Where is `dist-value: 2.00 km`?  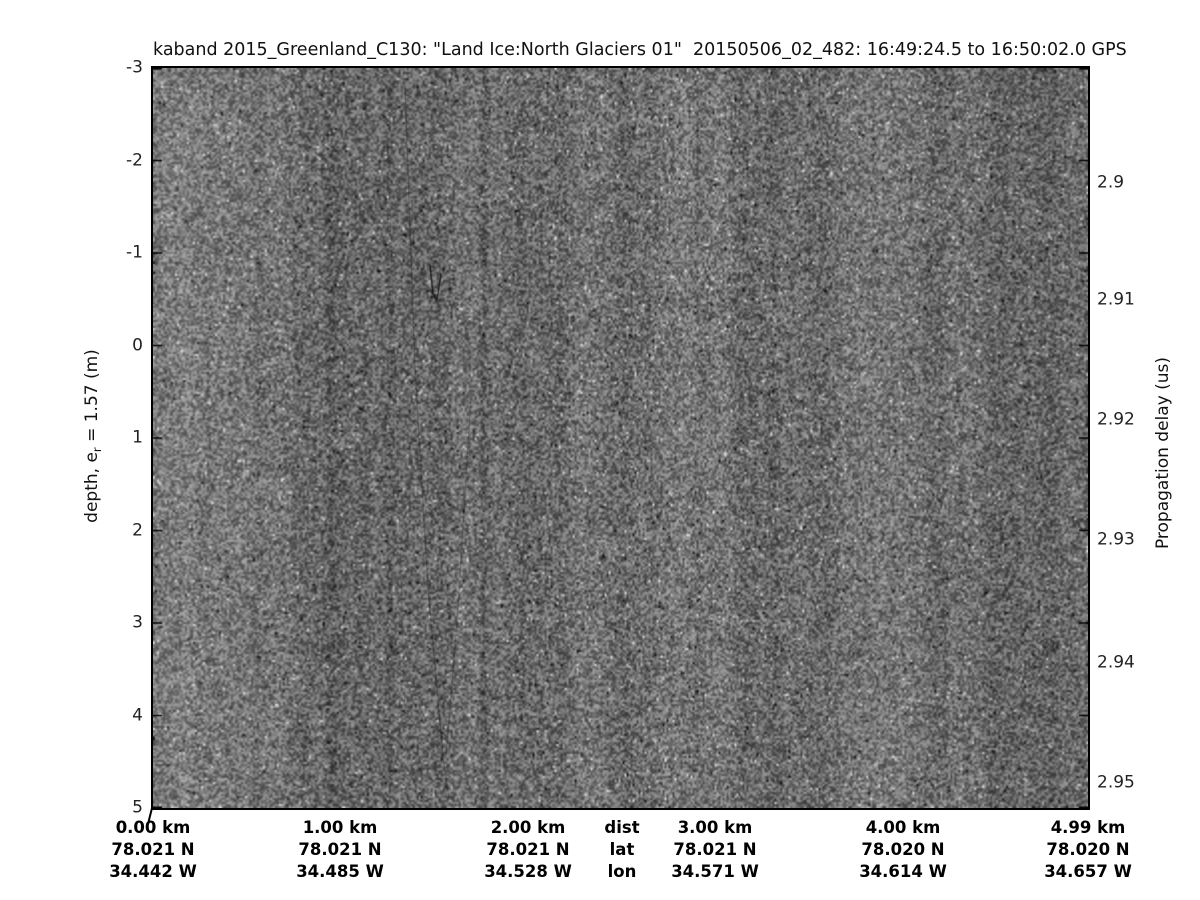
dist-value: 2.00 km is located at coordinates (528, 827).